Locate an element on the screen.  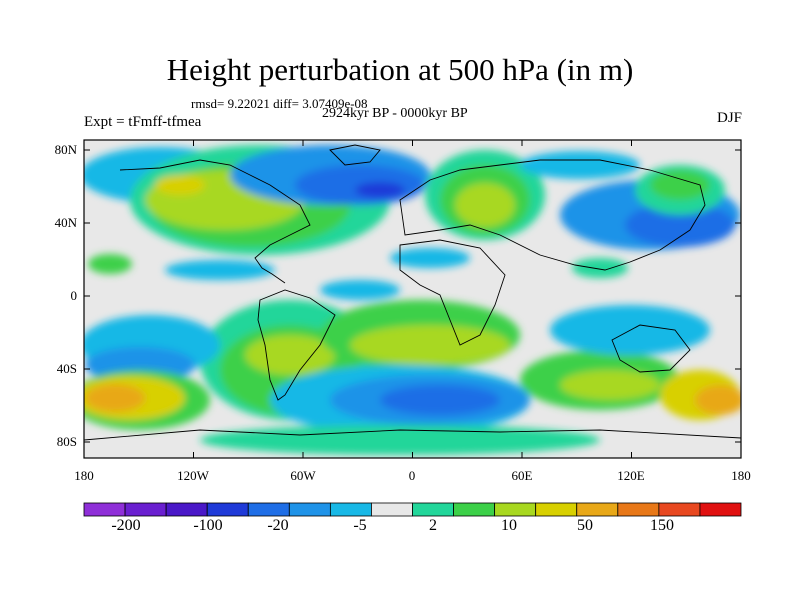
field-blue-atl is located at coordinates (360, 185).